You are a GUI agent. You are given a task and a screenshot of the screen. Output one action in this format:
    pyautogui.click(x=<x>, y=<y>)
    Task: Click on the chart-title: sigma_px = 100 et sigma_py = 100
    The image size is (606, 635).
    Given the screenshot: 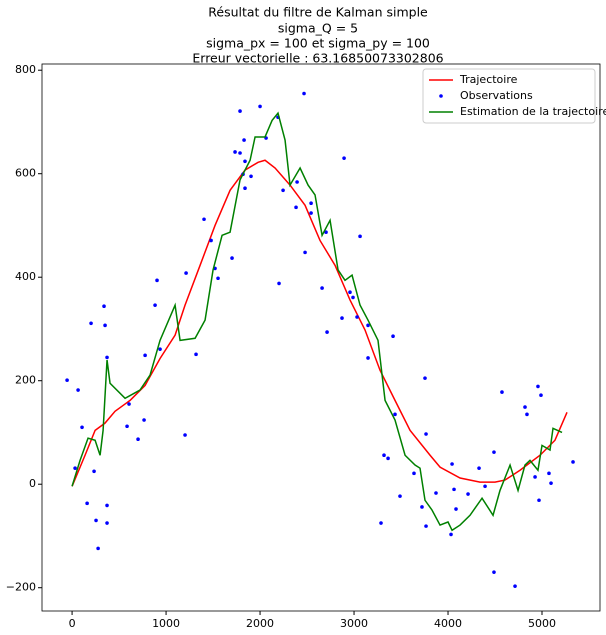 What is the action you would take?
    pyautogui.click(x=318, y=43)
    